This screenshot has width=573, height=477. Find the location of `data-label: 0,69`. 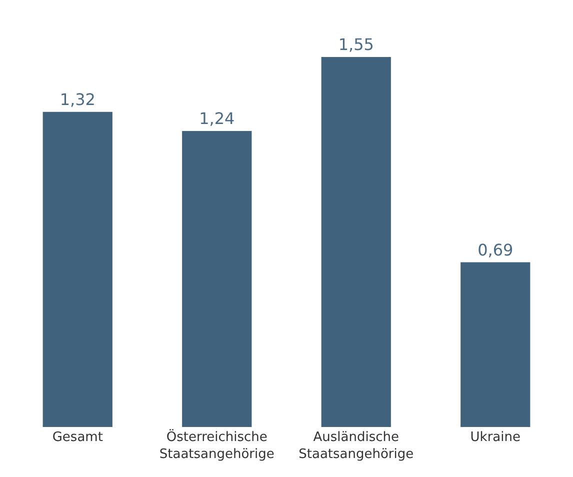

data-label: 0,69 is located at coordinates (496, 250).